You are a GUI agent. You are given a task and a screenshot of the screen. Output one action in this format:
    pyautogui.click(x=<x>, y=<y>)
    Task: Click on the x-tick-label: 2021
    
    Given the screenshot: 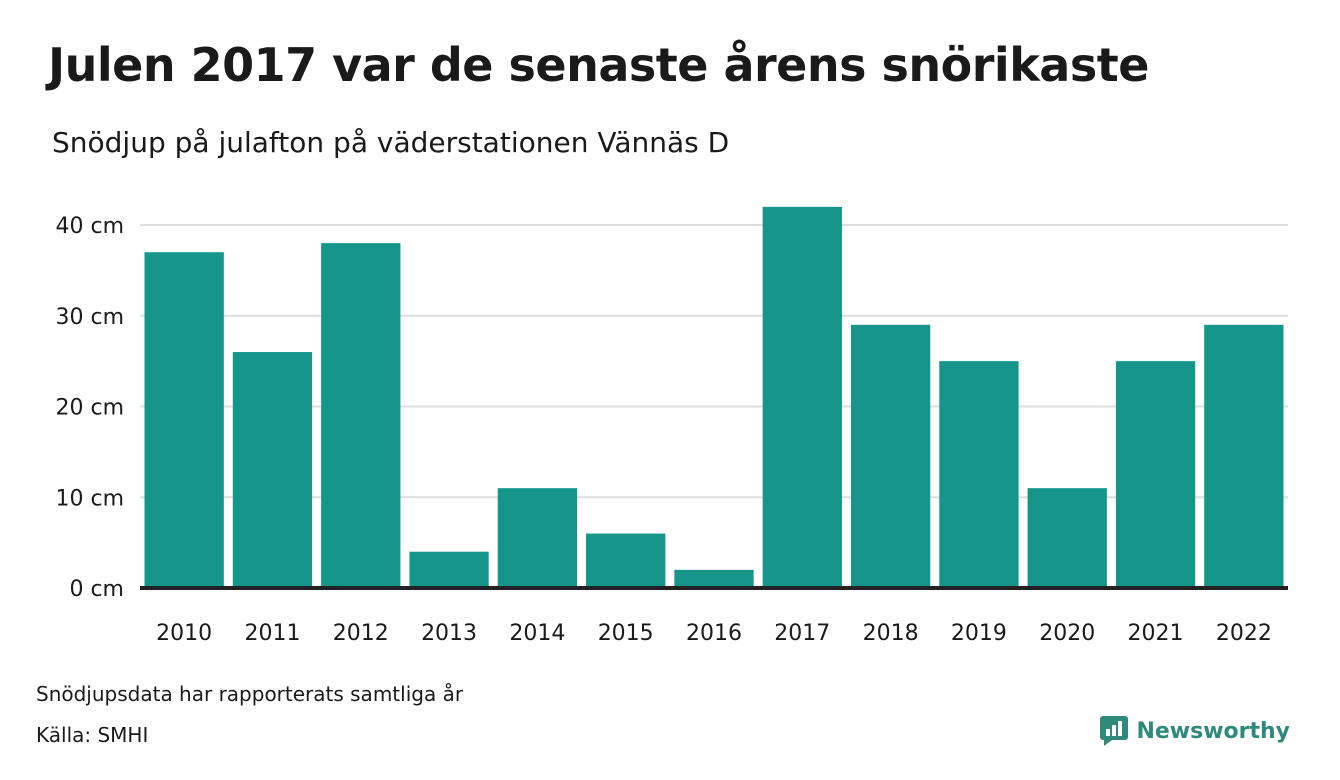 What is the action you would take?
    pyautogui.click(x=1156, y=633)
    